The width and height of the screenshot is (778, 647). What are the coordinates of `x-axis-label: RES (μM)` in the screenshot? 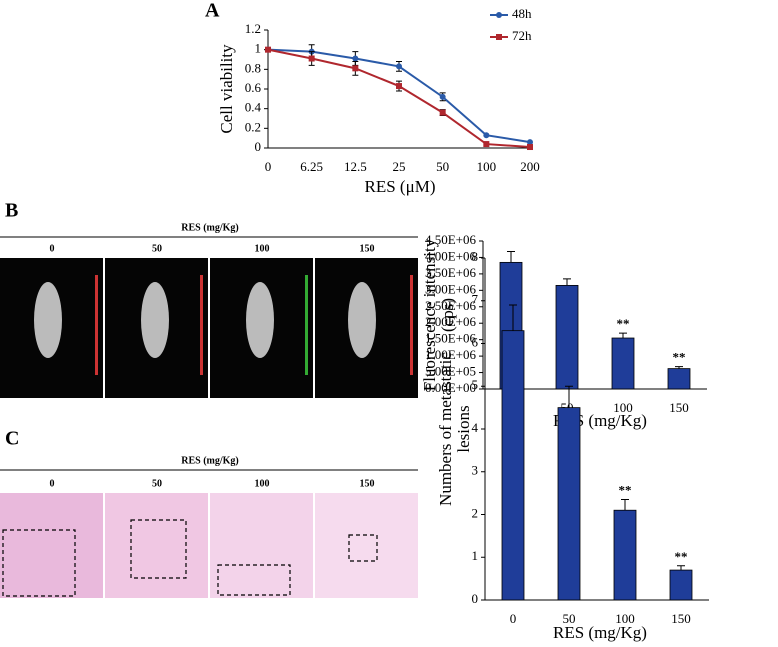 It's located at (400, 186).